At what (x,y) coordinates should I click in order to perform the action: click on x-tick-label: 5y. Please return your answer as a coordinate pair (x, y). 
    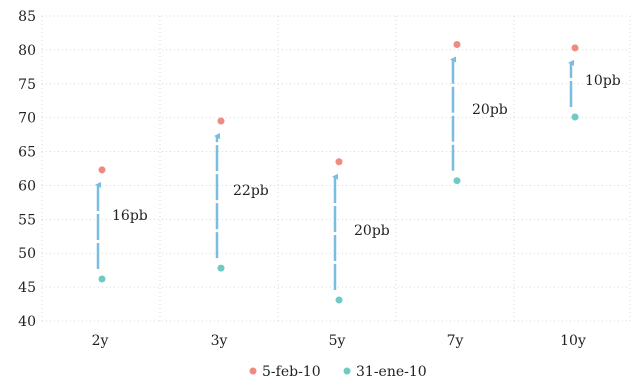
    Looking at the image, I should click on (337, 341).